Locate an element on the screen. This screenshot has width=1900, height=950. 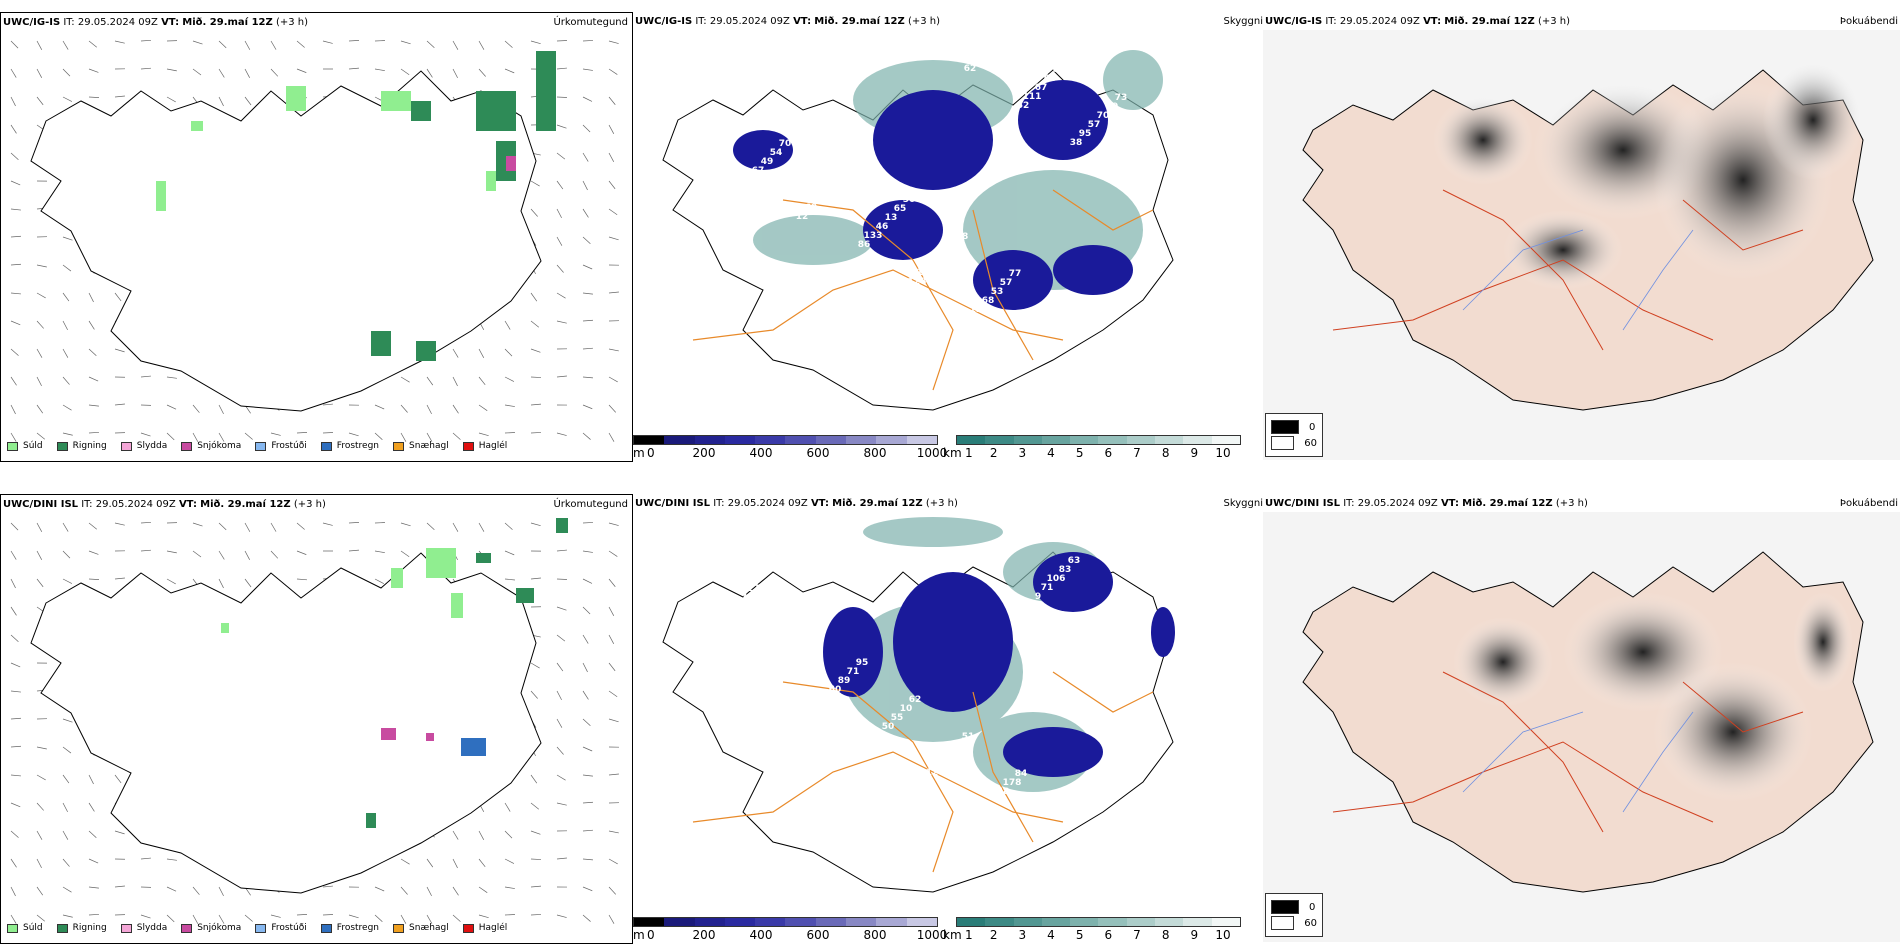
cloudbase-label: 94 is located at coordinates (994, 551).